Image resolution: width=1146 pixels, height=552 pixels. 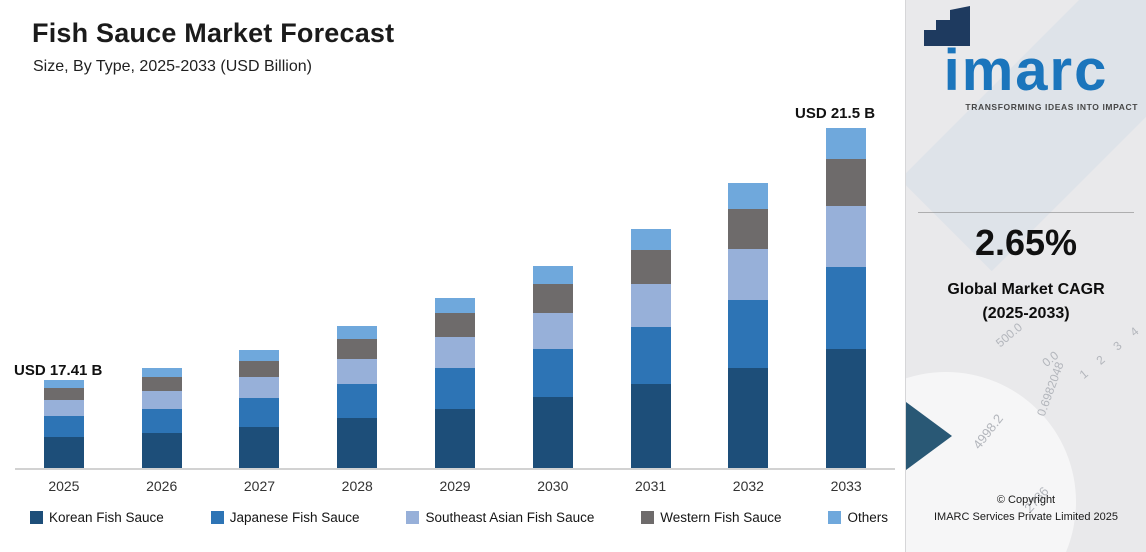 What do you see at coordinates (1026, 302) in the screenshot?
I see `cagr-label: Global Market CAGR (2025-2033)` at bounding box center [1026, 302].